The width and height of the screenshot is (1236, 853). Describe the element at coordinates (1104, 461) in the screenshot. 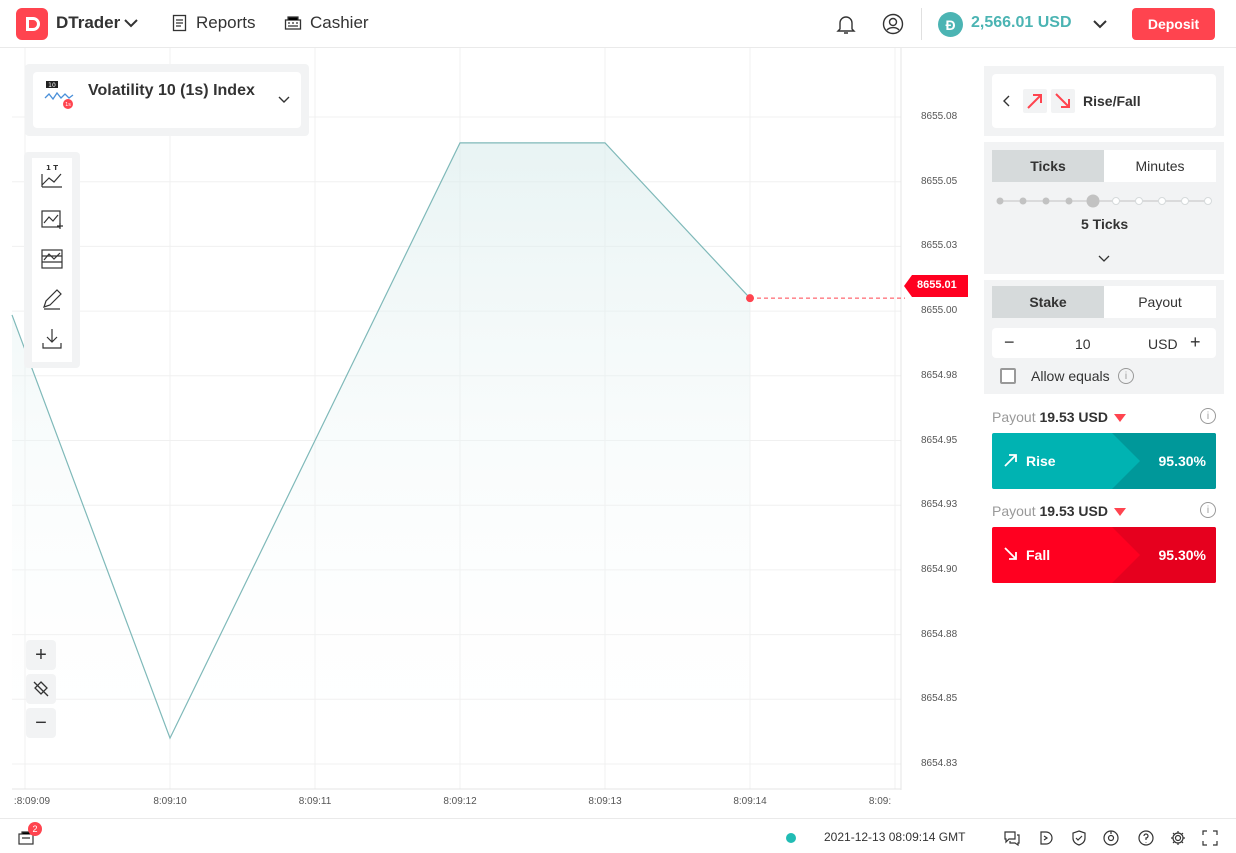

I see `rise-button: Rise 95.30%` at that location.